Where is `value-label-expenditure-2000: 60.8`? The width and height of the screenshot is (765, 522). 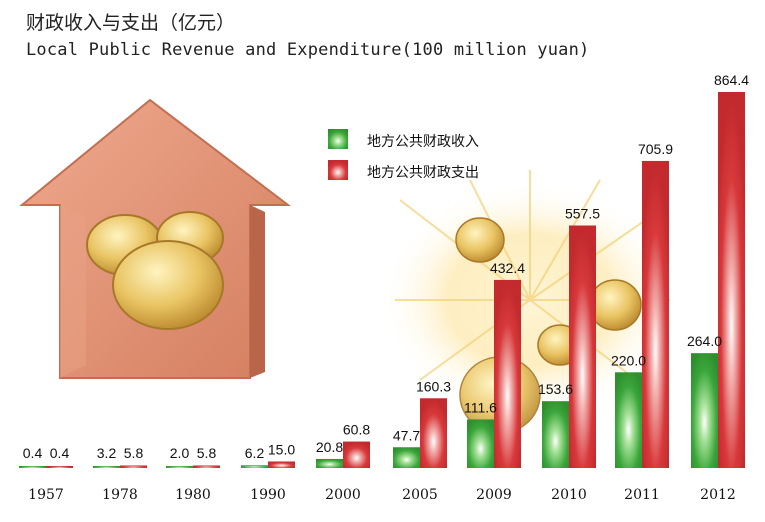 value-label-expenditure-2000: 60.8 is located at coordinates (356, 430).